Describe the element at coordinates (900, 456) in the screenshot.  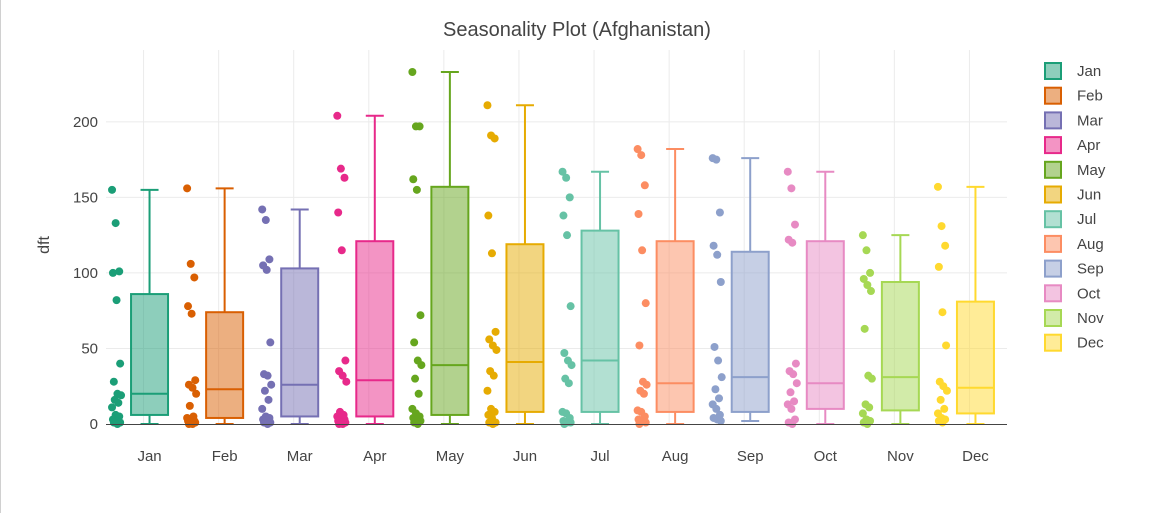
I see `x-tick-label: Nov` at that location.